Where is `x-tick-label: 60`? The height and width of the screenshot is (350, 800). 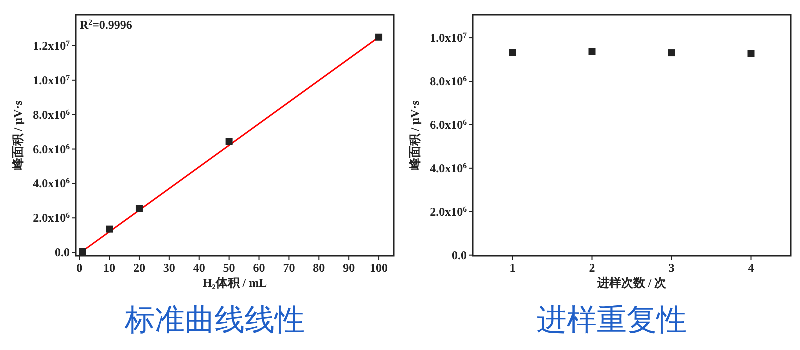
x-tick-label: 60 is located at coordinates (259, 268).